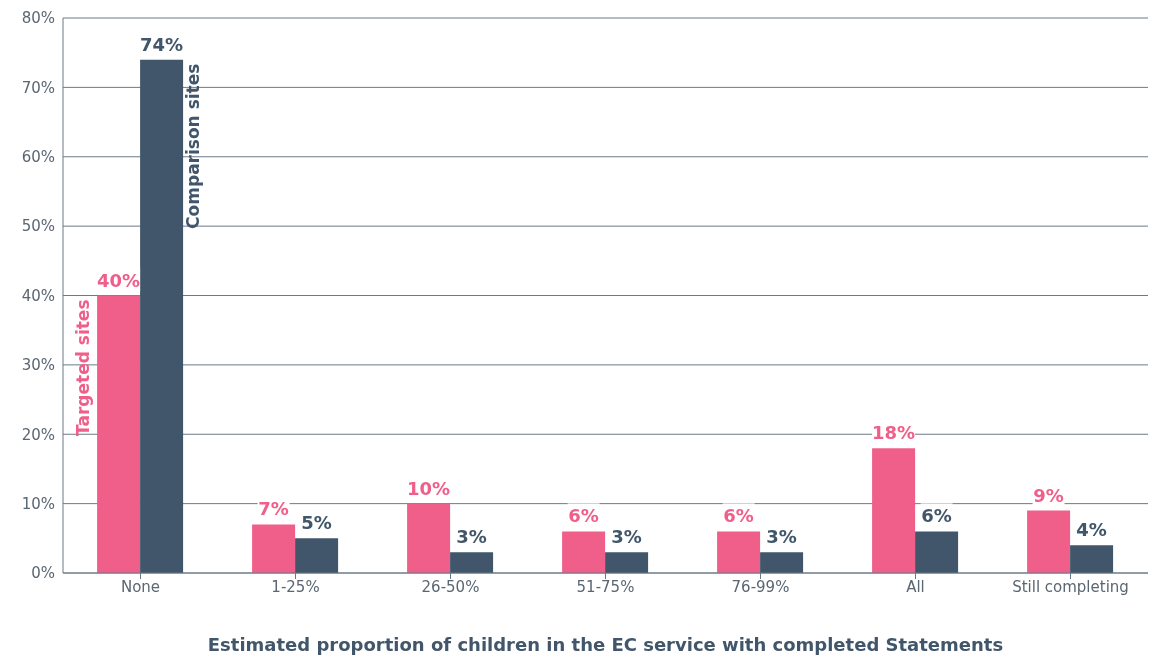 The image size is (1165, 665). I want to click on text: Targeted sites, so click(83, 367).